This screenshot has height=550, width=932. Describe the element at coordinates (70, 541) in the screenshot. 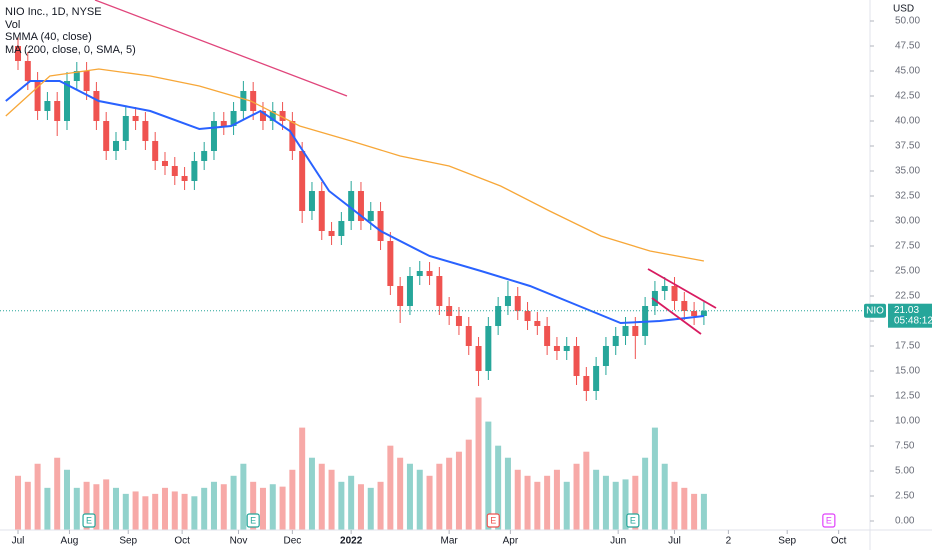

I see `x-tick-label: Aug` at that location.